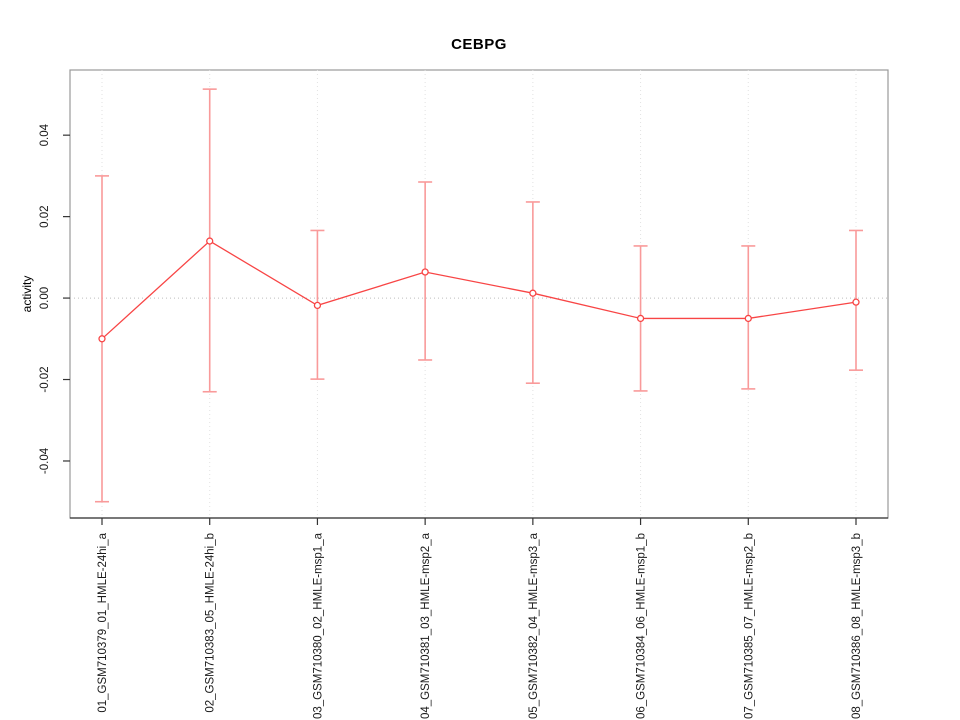 The height and width of the screenshot is (720, 960). What do you see at coordinates (534, 625) in the screenshot?
I see `x-tick-label: 05_GSM710382_04_HMLE-msp3_a` at bounding box center [534, 625].